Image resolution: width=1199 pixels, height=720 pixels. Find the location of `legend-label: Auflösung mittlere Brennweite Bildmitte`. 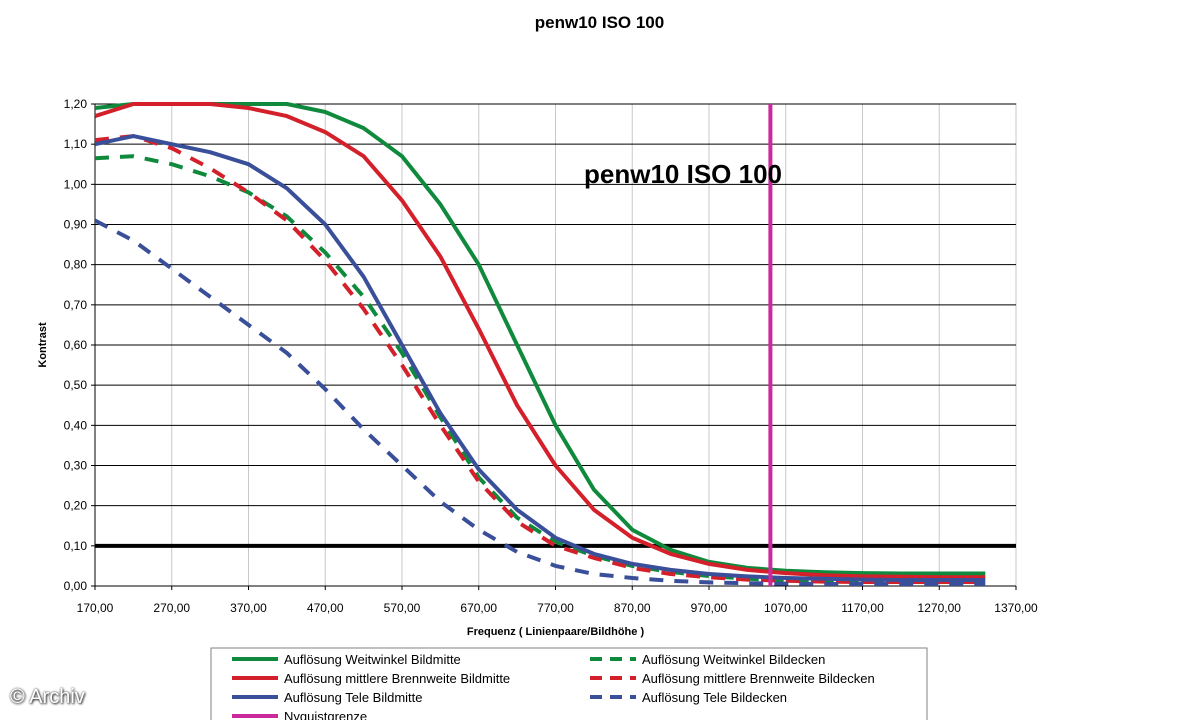

legend-label: Auflösung mittlere Brennweite Bildmitte is located at coordinates (397, 678).